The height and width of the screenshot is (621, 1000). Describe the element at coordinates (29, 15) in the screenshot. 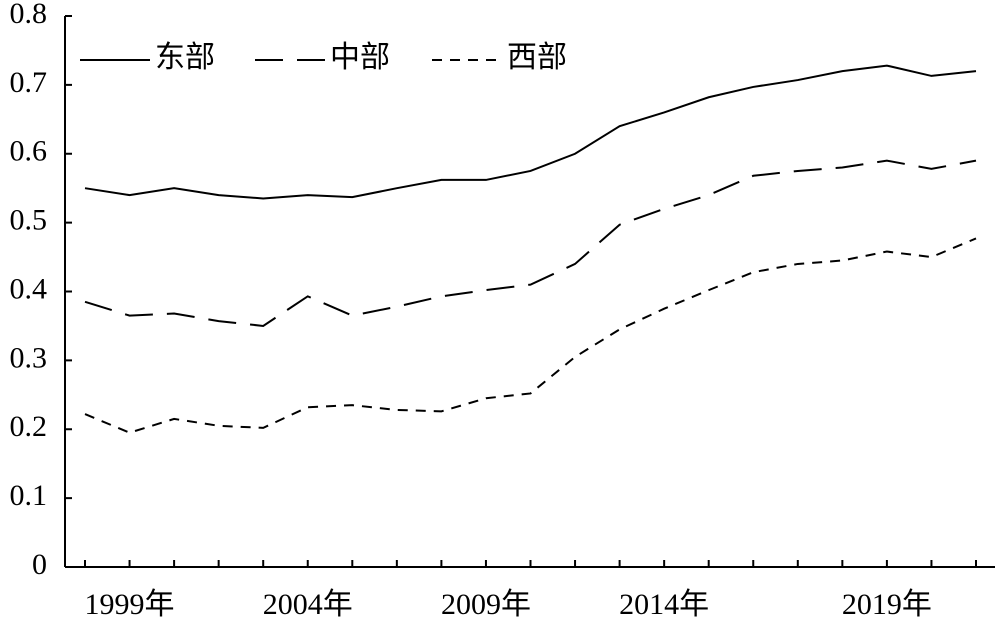

I see `y-tick-label: 0.8` at that location.